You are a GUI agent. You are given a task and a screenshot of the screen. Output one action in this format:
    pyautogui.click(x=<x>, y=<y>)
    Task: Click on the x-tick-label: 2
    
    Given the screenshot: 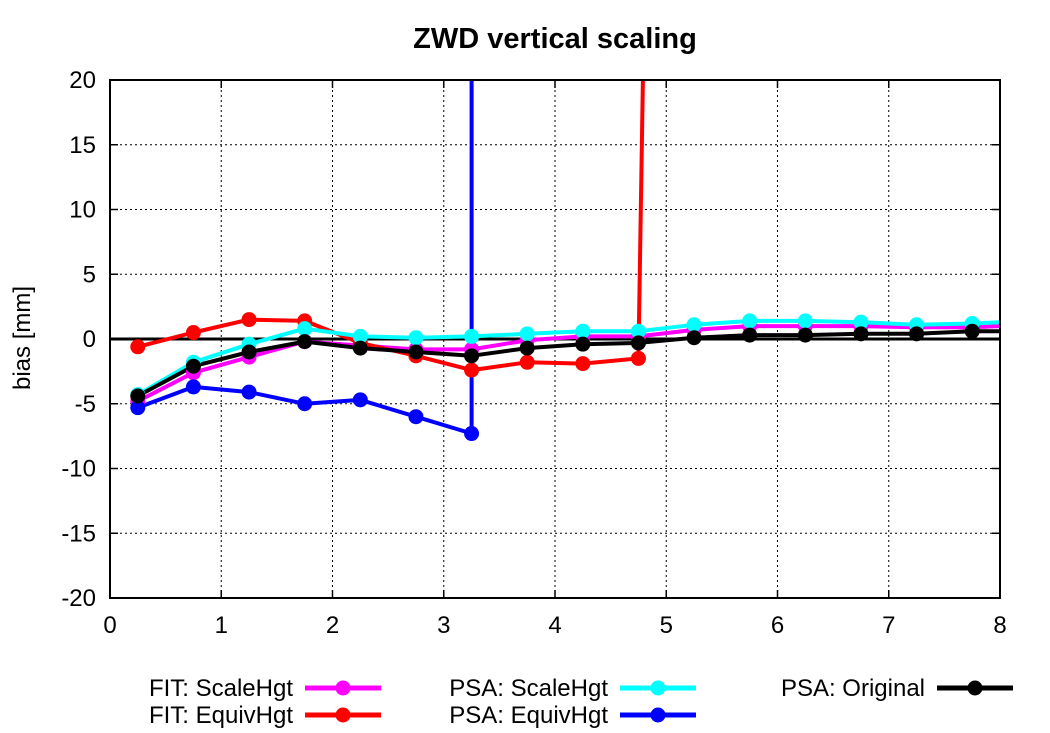 What is the action you would take?
    pyautogui.click(x=332, y=625)
    